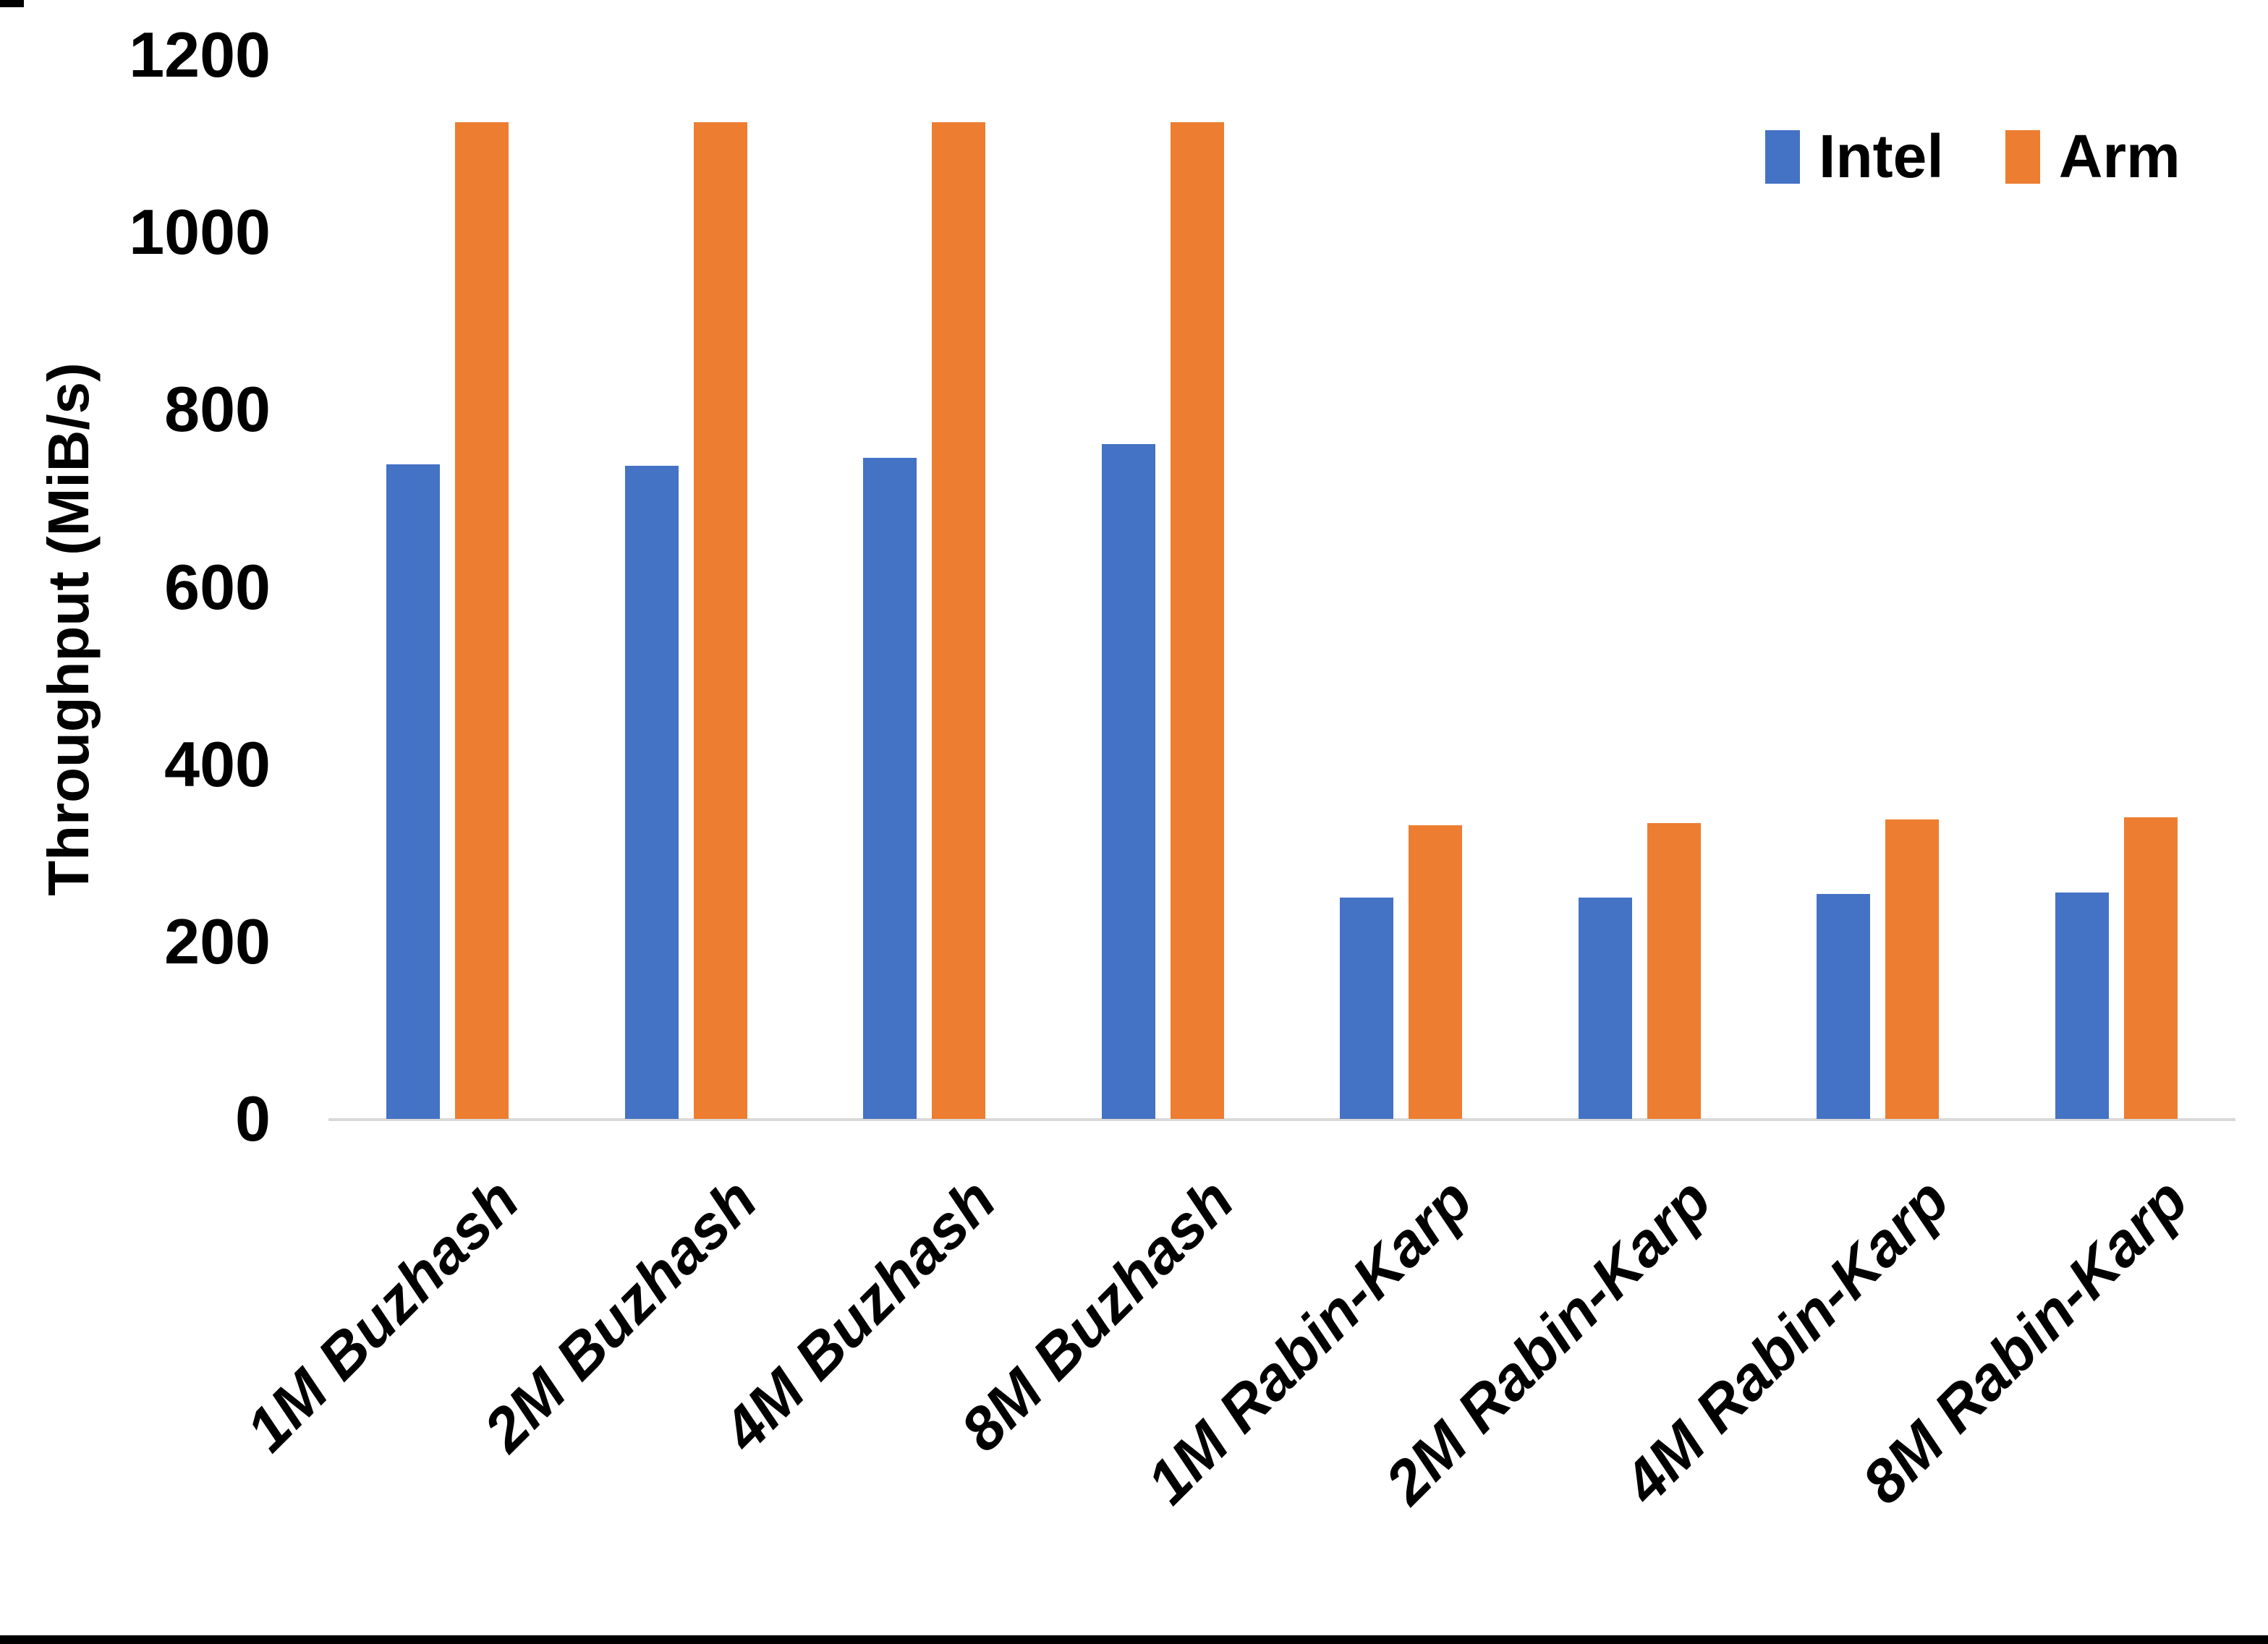  Describe the element at coordinates (1674, 970) in the screenshot. I see `bar-arm-2m-rabin-karp` at that location.